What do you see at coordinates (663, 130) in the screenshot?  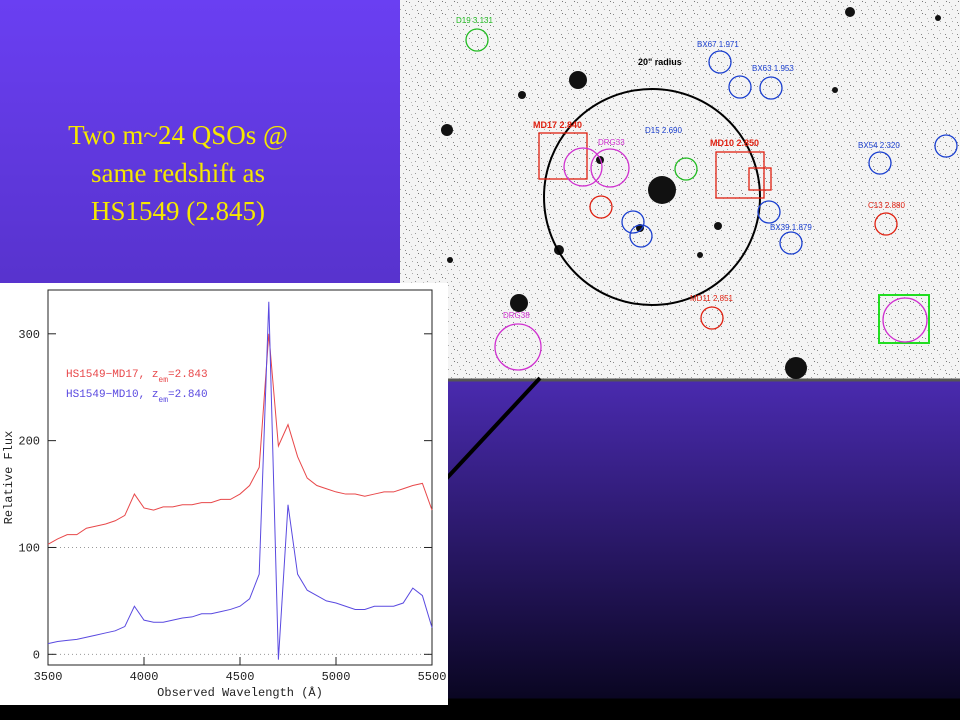 I see `image-label: D15 2.690` at bounding box center [663, 130].